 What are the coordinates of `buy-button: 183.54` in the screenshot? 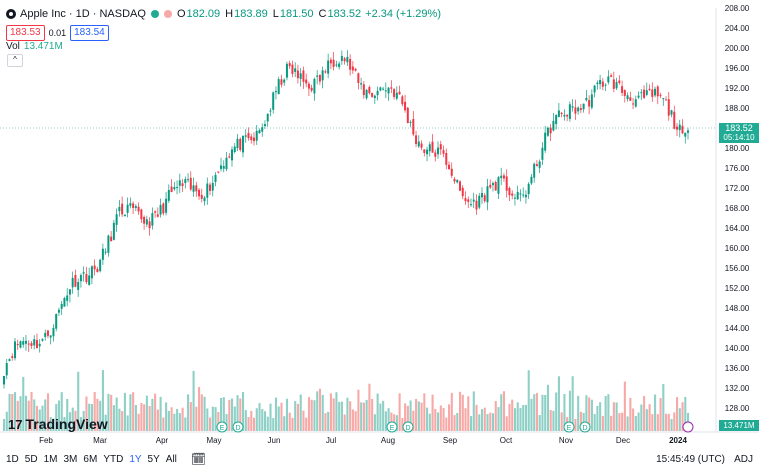 It's located at (89, 33).